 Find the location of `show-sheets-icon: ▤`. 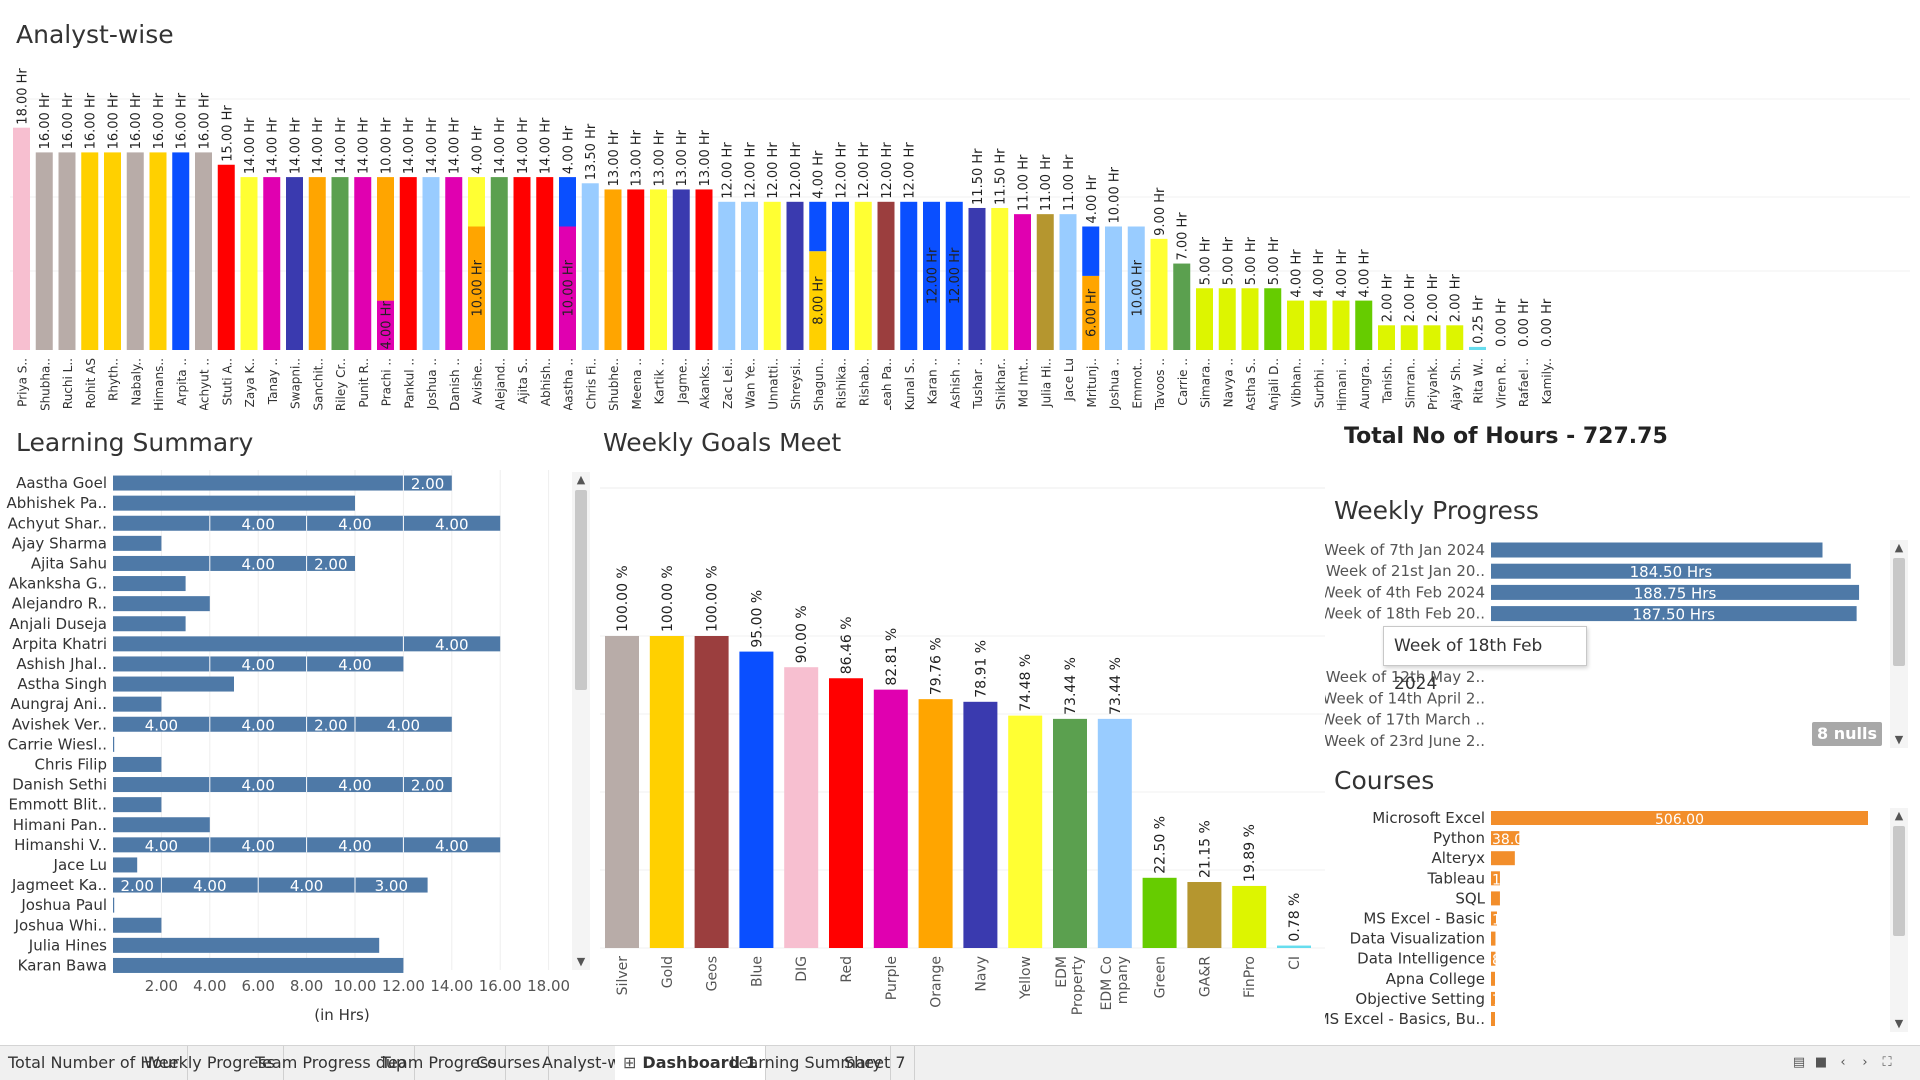

show-sheets-icon: ▤ is located at coordinates (1799, 1062).